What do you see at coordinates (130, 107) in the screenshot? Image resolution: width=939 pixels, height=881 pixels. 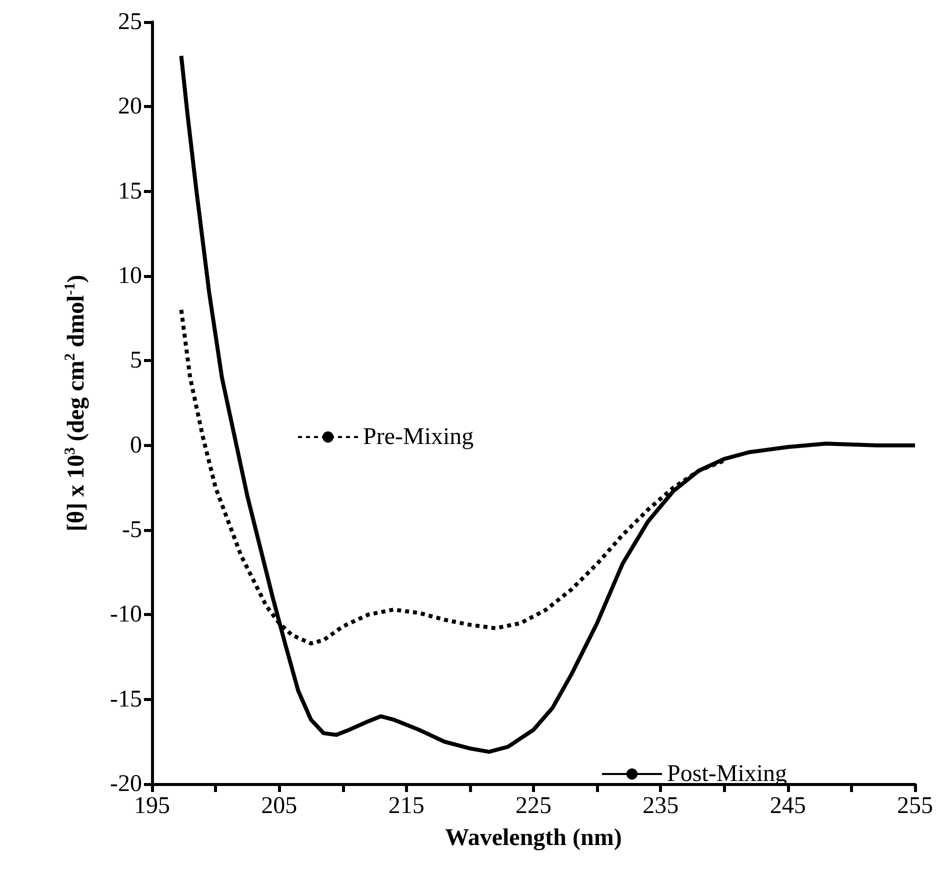 I see `y-tick-label: 20` at bounding box center [130, 107].